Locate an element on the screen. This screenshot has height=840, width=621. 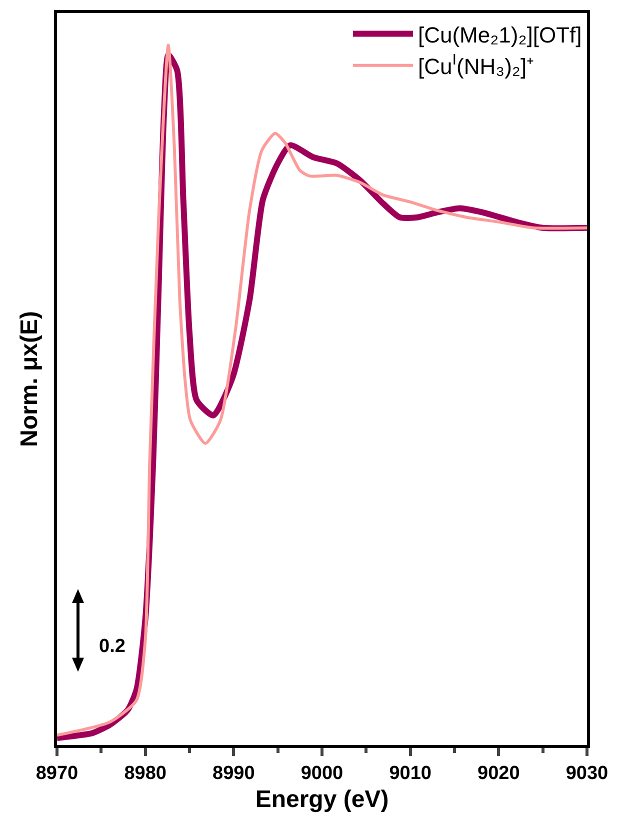
x-tick-label: 8980 is located at coordinates (145, 773).